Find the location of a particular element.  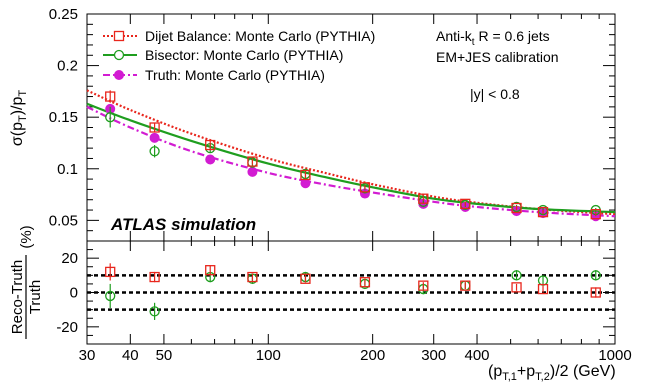

y-tick-label-bottom: -20 is located at coordinates (67, 327).